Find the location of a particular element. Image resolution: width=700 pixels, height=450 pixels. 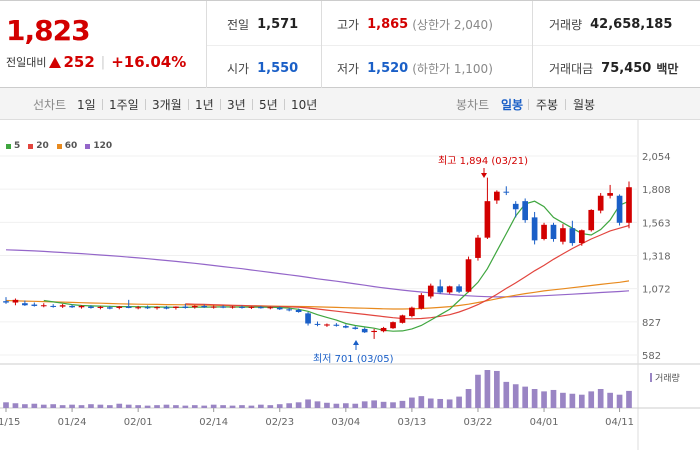

period-1d: 1일 is located at coordinates (86, 105).